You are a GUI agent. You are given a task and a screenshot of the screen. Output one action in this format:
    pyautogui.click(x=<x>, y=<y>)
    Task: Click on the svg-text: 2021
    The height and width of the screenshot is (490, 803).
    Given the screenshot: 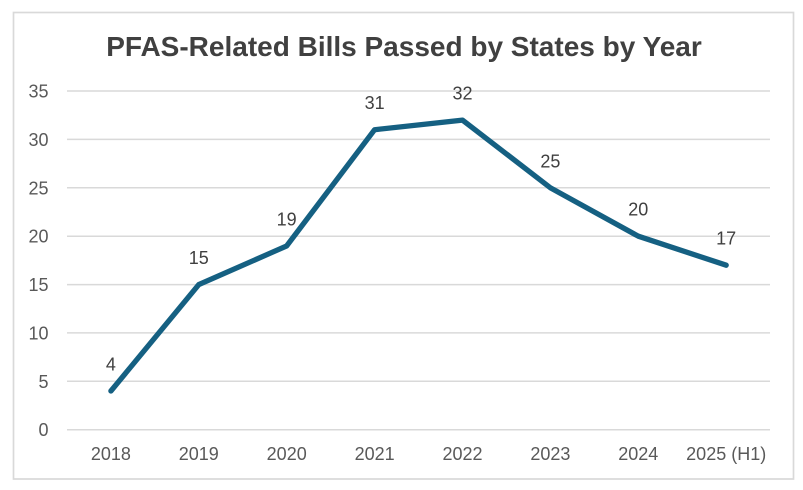 What is the action you would take?
    pyautogui.click(x=375, y=454)
    